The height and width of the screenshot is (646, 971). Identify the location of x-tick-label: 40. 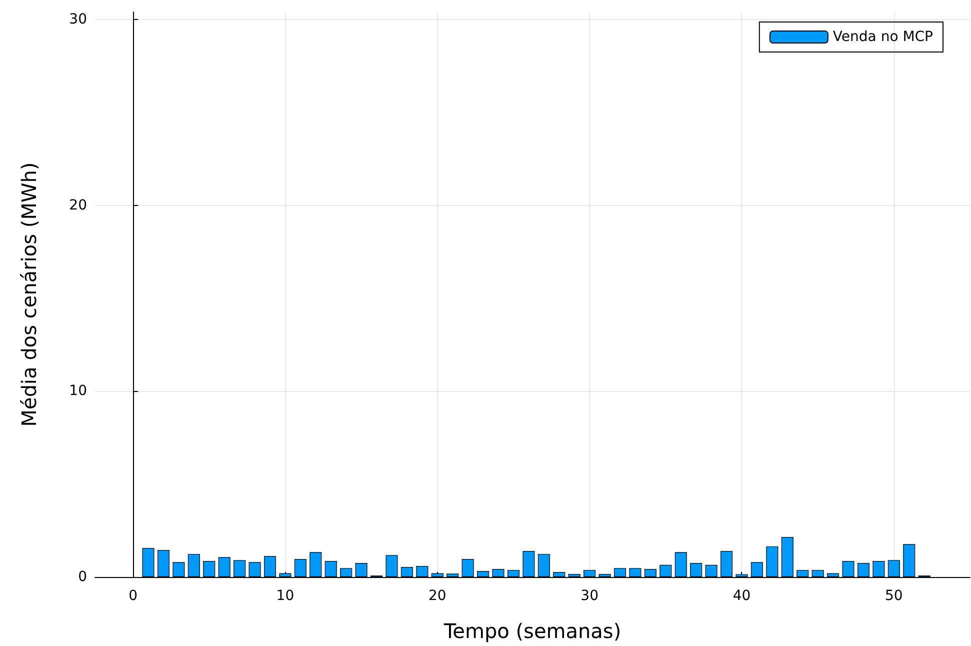
(741, 596).